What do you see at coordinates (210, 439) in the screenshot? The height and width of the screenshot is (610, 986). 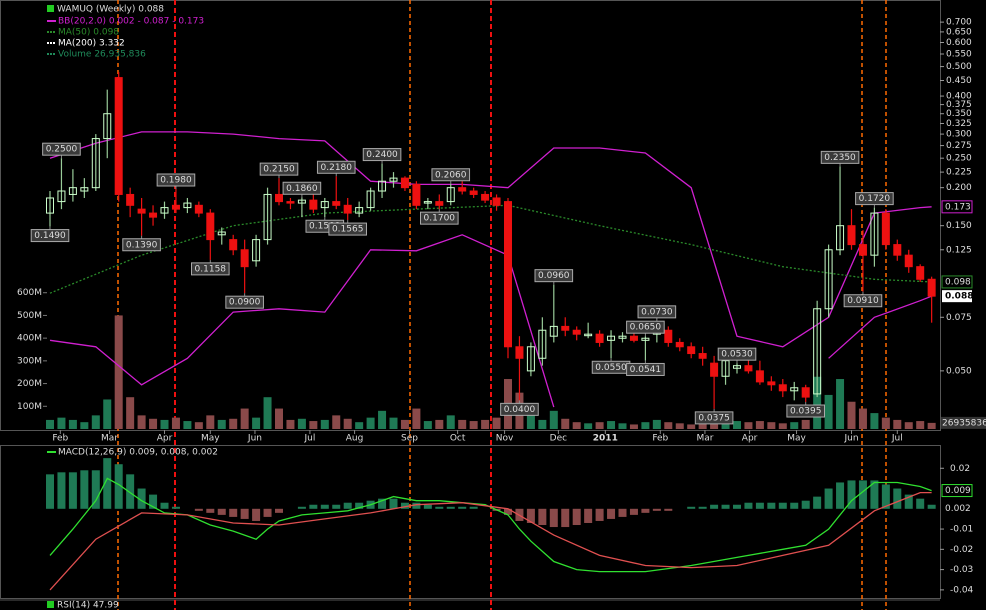 I see `x-tick-label: May` at bounding box center [210, 439].